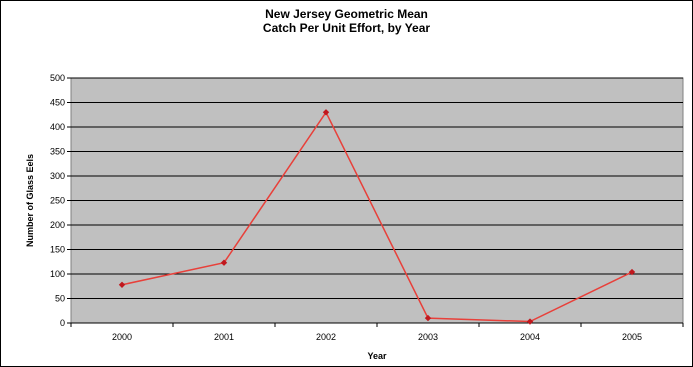  Describe the element at coordinates (57, 250) in the screenshot. I see `y-tick-label: 150` at that location.